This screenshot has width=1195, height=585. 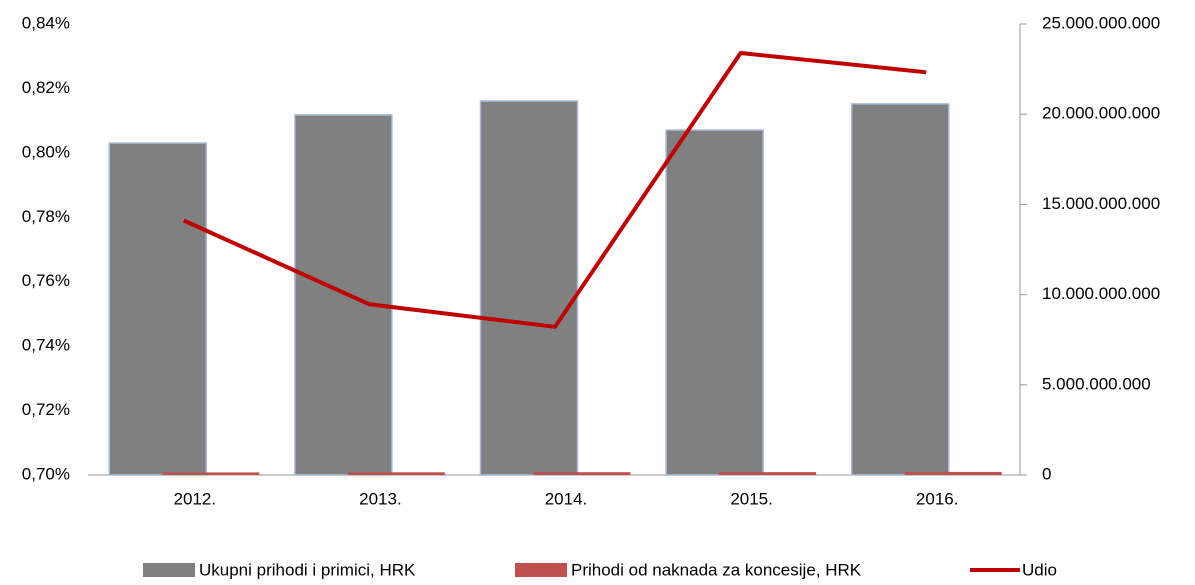 What do you see at coordinates (1101, 203) in the screenshot?
I see `y2-tick-label: 15.000.000.000` at bounding box center [1101, 203].